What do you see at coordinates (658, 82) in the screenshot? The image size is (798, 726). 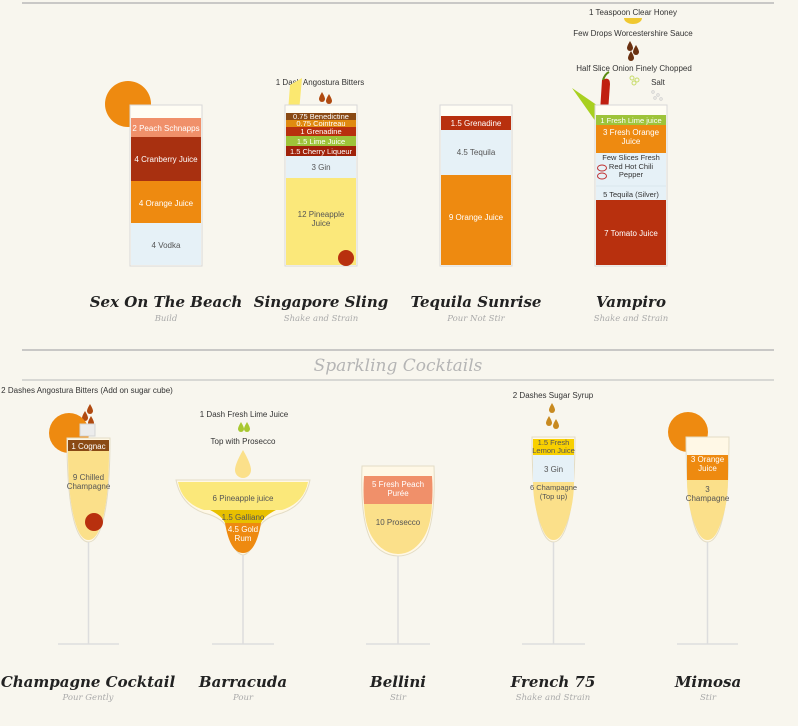 I see `garnish-label: Salt` at bounding box center [658, 82].